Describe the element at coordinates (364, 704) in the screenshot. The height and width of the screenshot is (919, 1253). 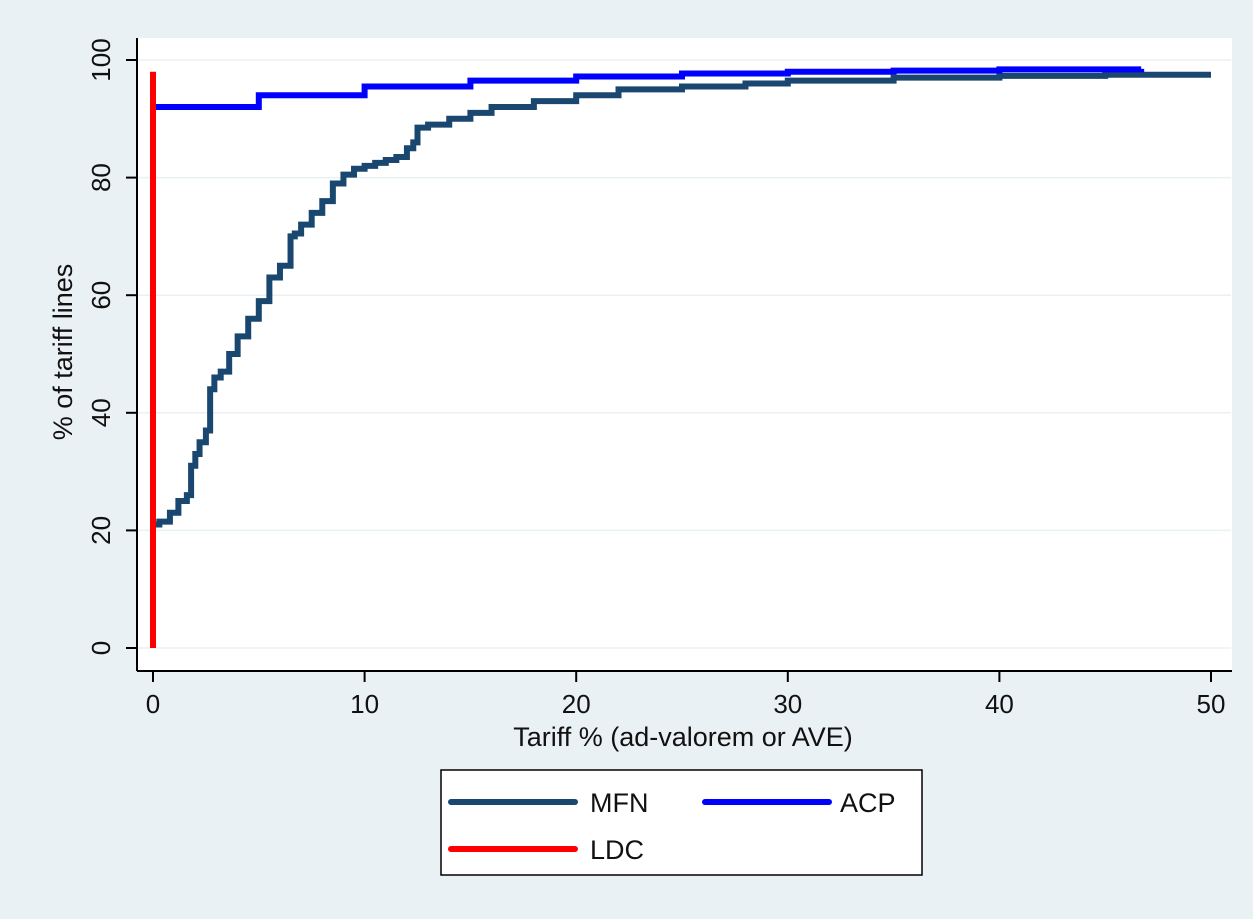
I see `x-tick-label-10: 10` at that location.